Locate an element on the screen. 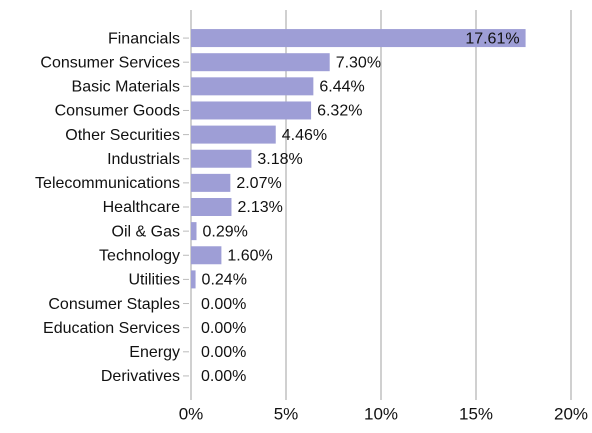 Image resolution: width=592 pixels, height=433 pixels. y-tick-label: Other Securities is located at coordinates (122, 135).